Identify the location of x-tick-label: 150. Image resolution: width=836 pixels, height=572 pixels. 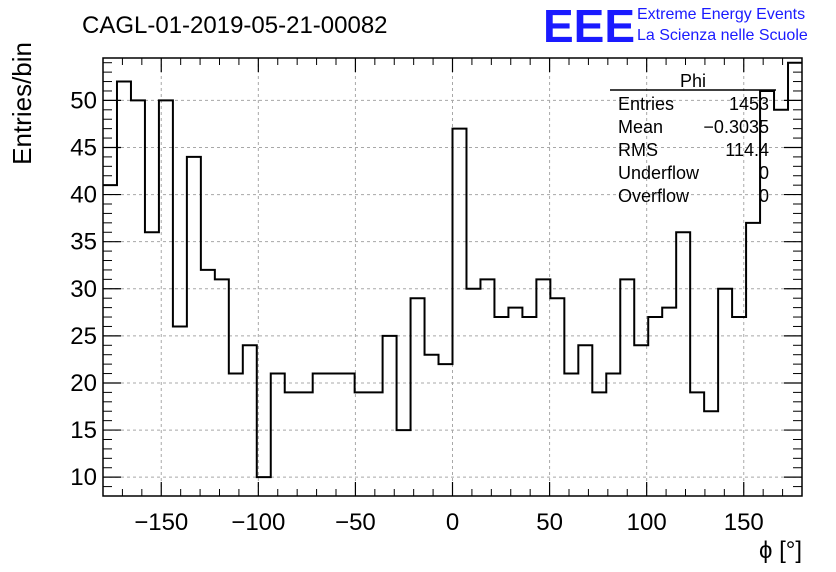
(744, 522).